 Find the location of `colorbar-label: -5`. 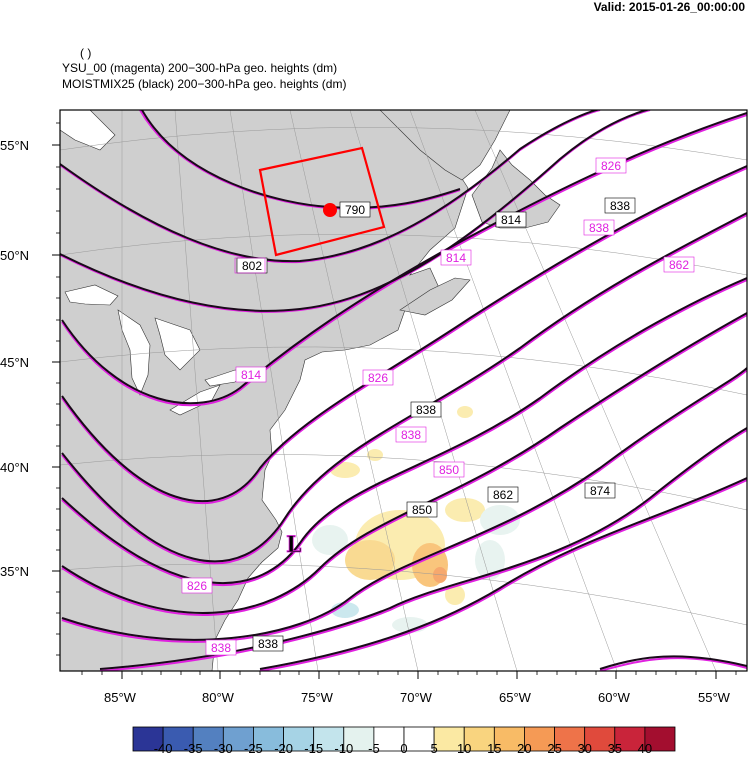

colorbar-label: -5 is located at coordinates (374, 748).